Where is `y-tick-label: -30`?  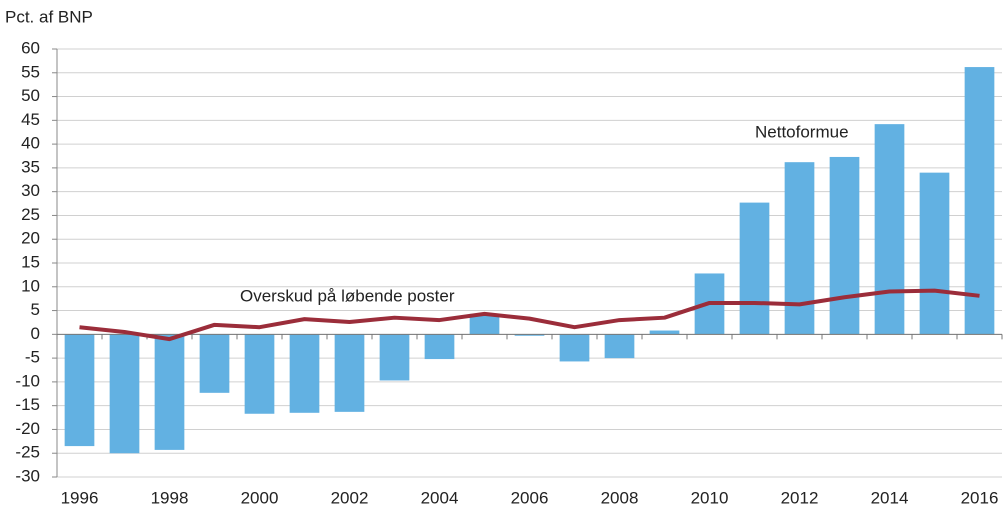 y-tick-label: -30 is located at coordinates (27, 475).